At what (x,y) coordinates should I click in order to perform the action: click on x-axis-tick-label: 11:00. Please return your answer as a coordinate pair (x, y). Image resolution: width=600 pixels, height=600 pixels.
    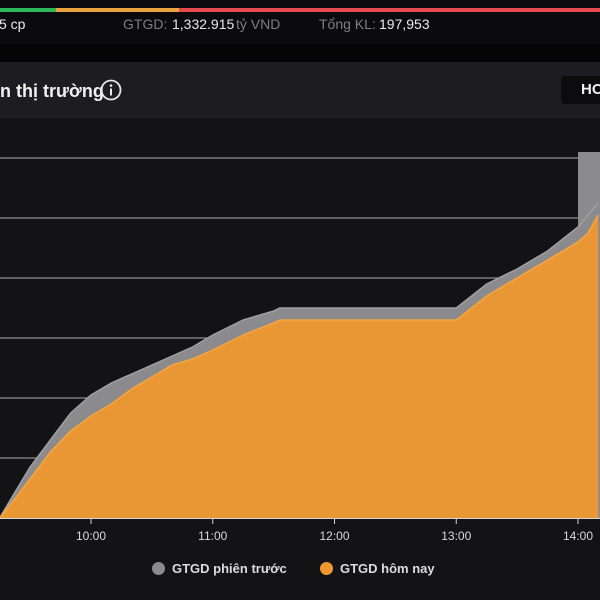
    Looking at the image, I should click on (212, 536).